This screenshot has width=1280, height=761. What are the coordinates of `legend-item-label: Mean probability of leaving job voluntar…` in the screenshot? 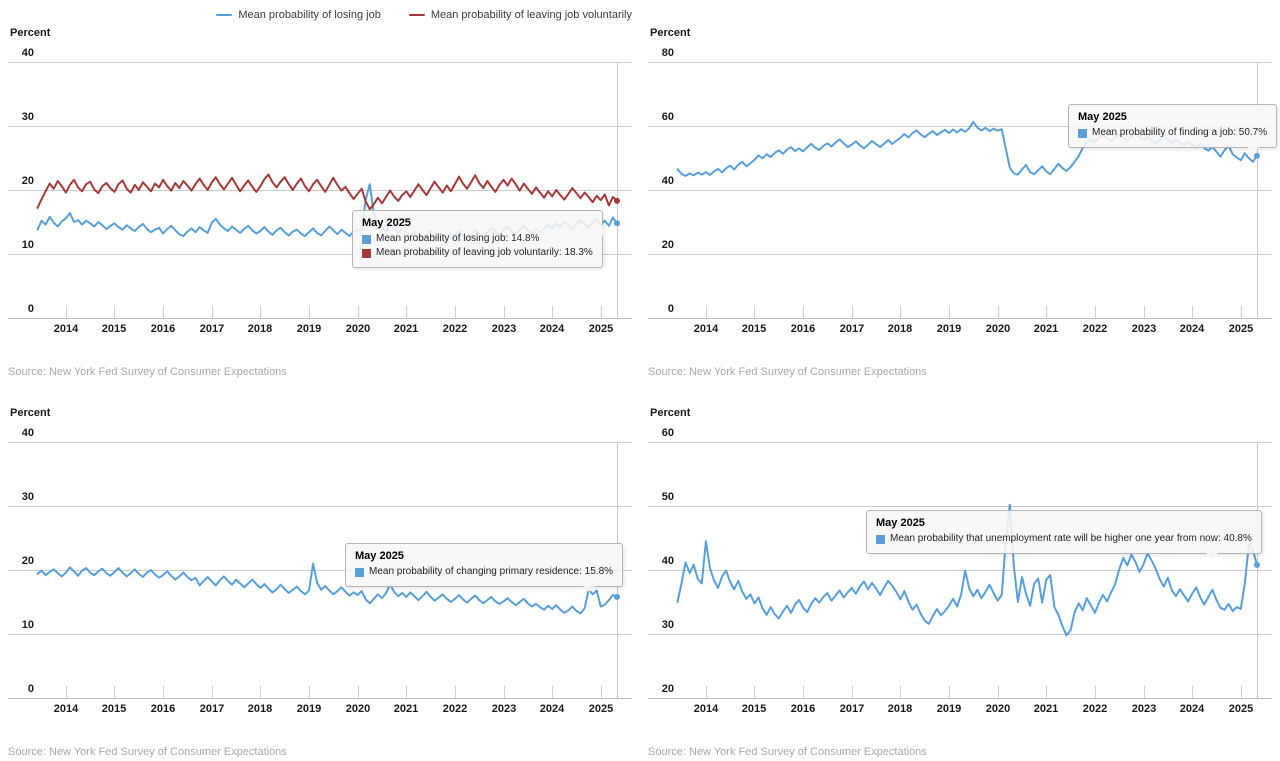 It's located at (531, 15).